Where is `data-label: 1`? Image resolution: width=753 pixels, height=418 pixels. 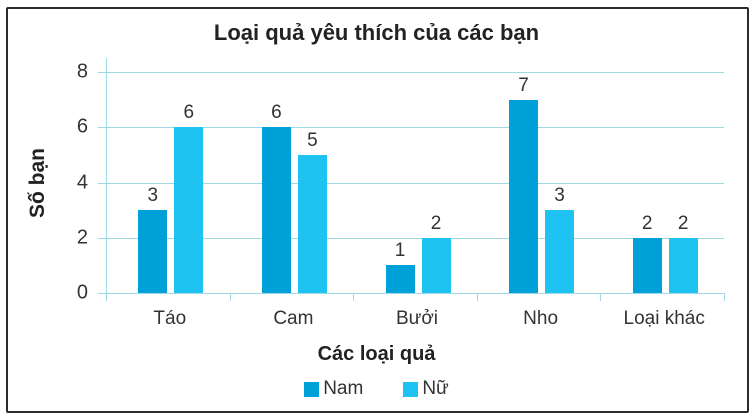
data-label: 1 is located at coordinates (400, 251).